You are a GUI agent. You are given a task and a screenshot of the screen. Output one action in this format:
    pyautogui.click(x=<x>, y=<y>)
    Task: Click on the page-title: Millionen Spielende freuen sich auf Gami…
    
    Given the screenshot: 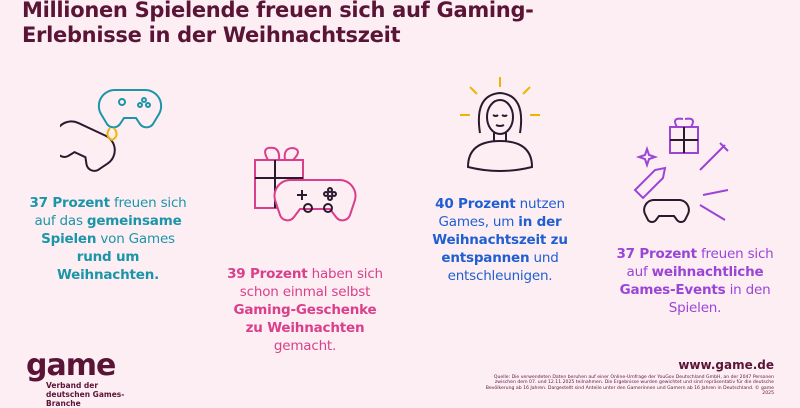 What is the action you would take?
    pyautogui.click(x=278, y=23)
    